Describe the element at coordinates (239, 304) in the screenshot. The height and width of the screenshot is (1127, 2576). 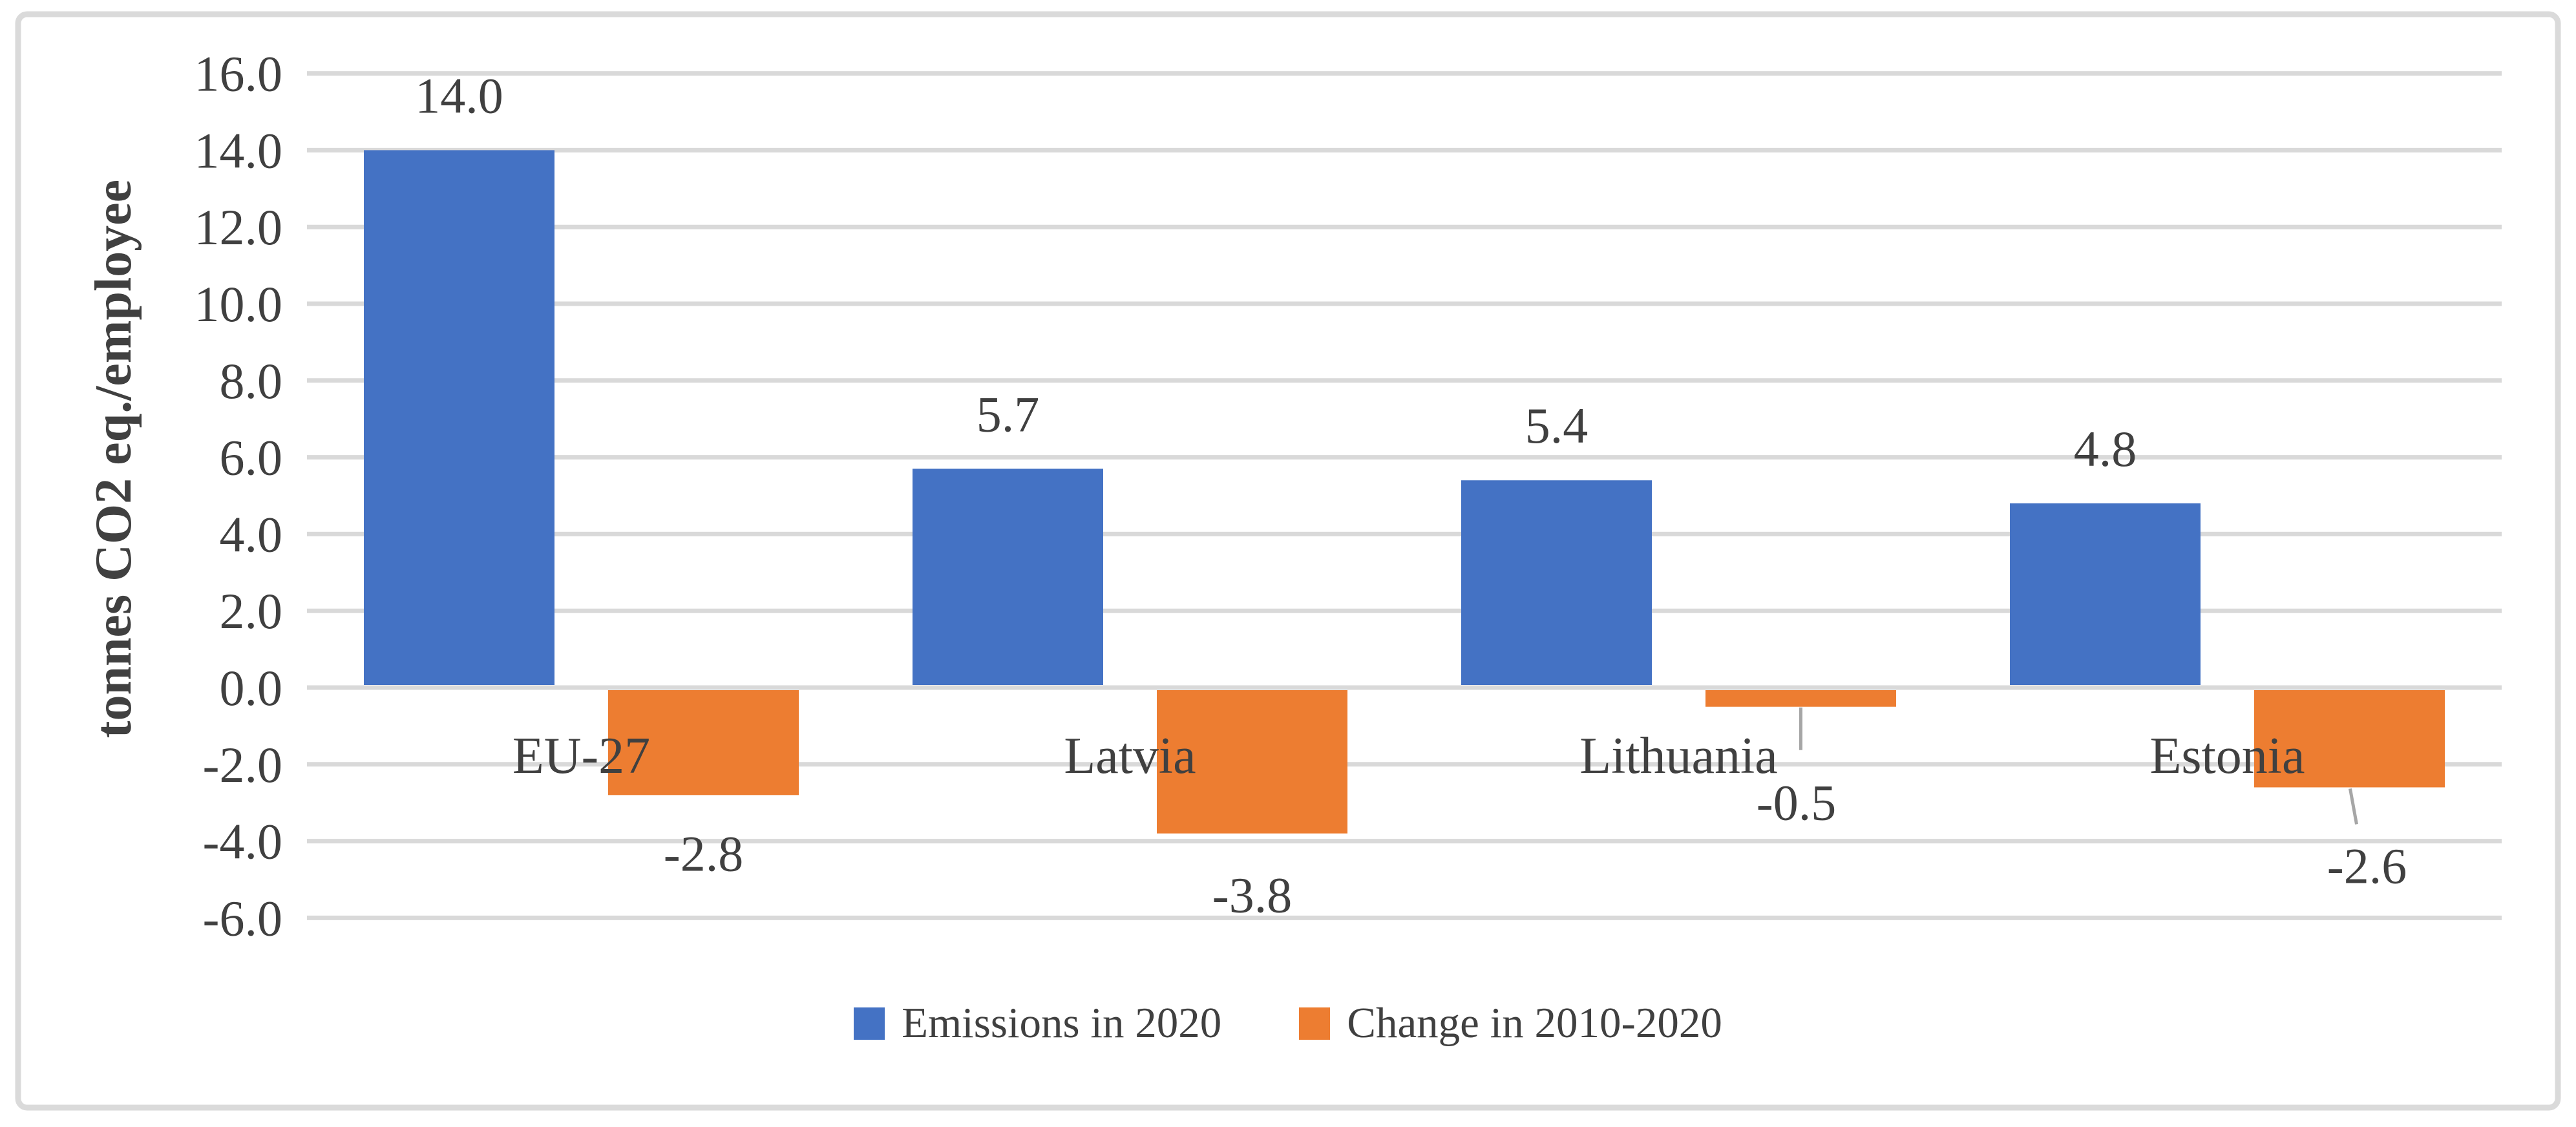
I see `y-axis-tick-label: 10.0` at that location.